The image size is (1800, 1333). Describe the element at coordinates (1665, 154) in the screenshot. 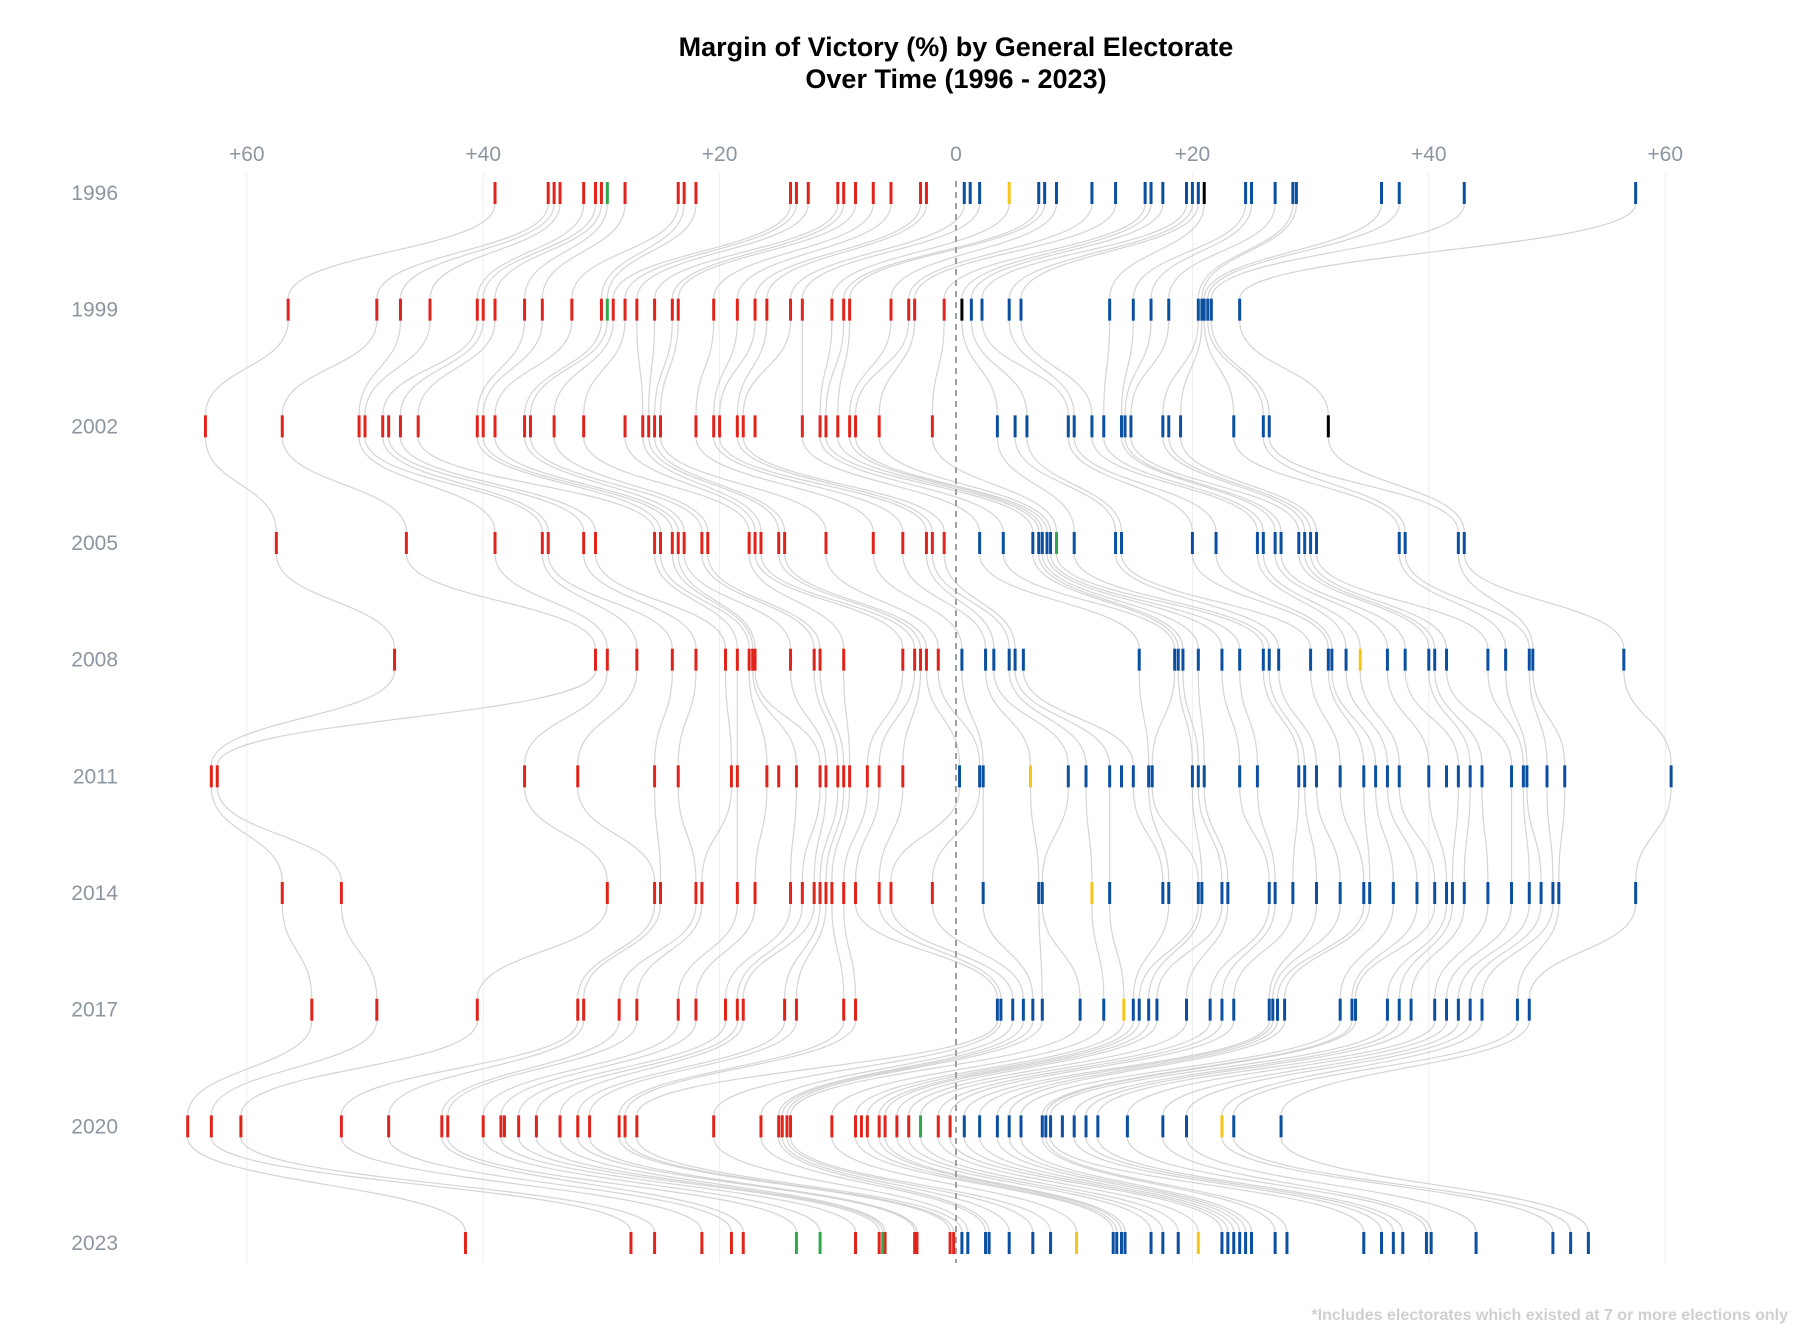

I see `x-tick-label: +60` at that location.